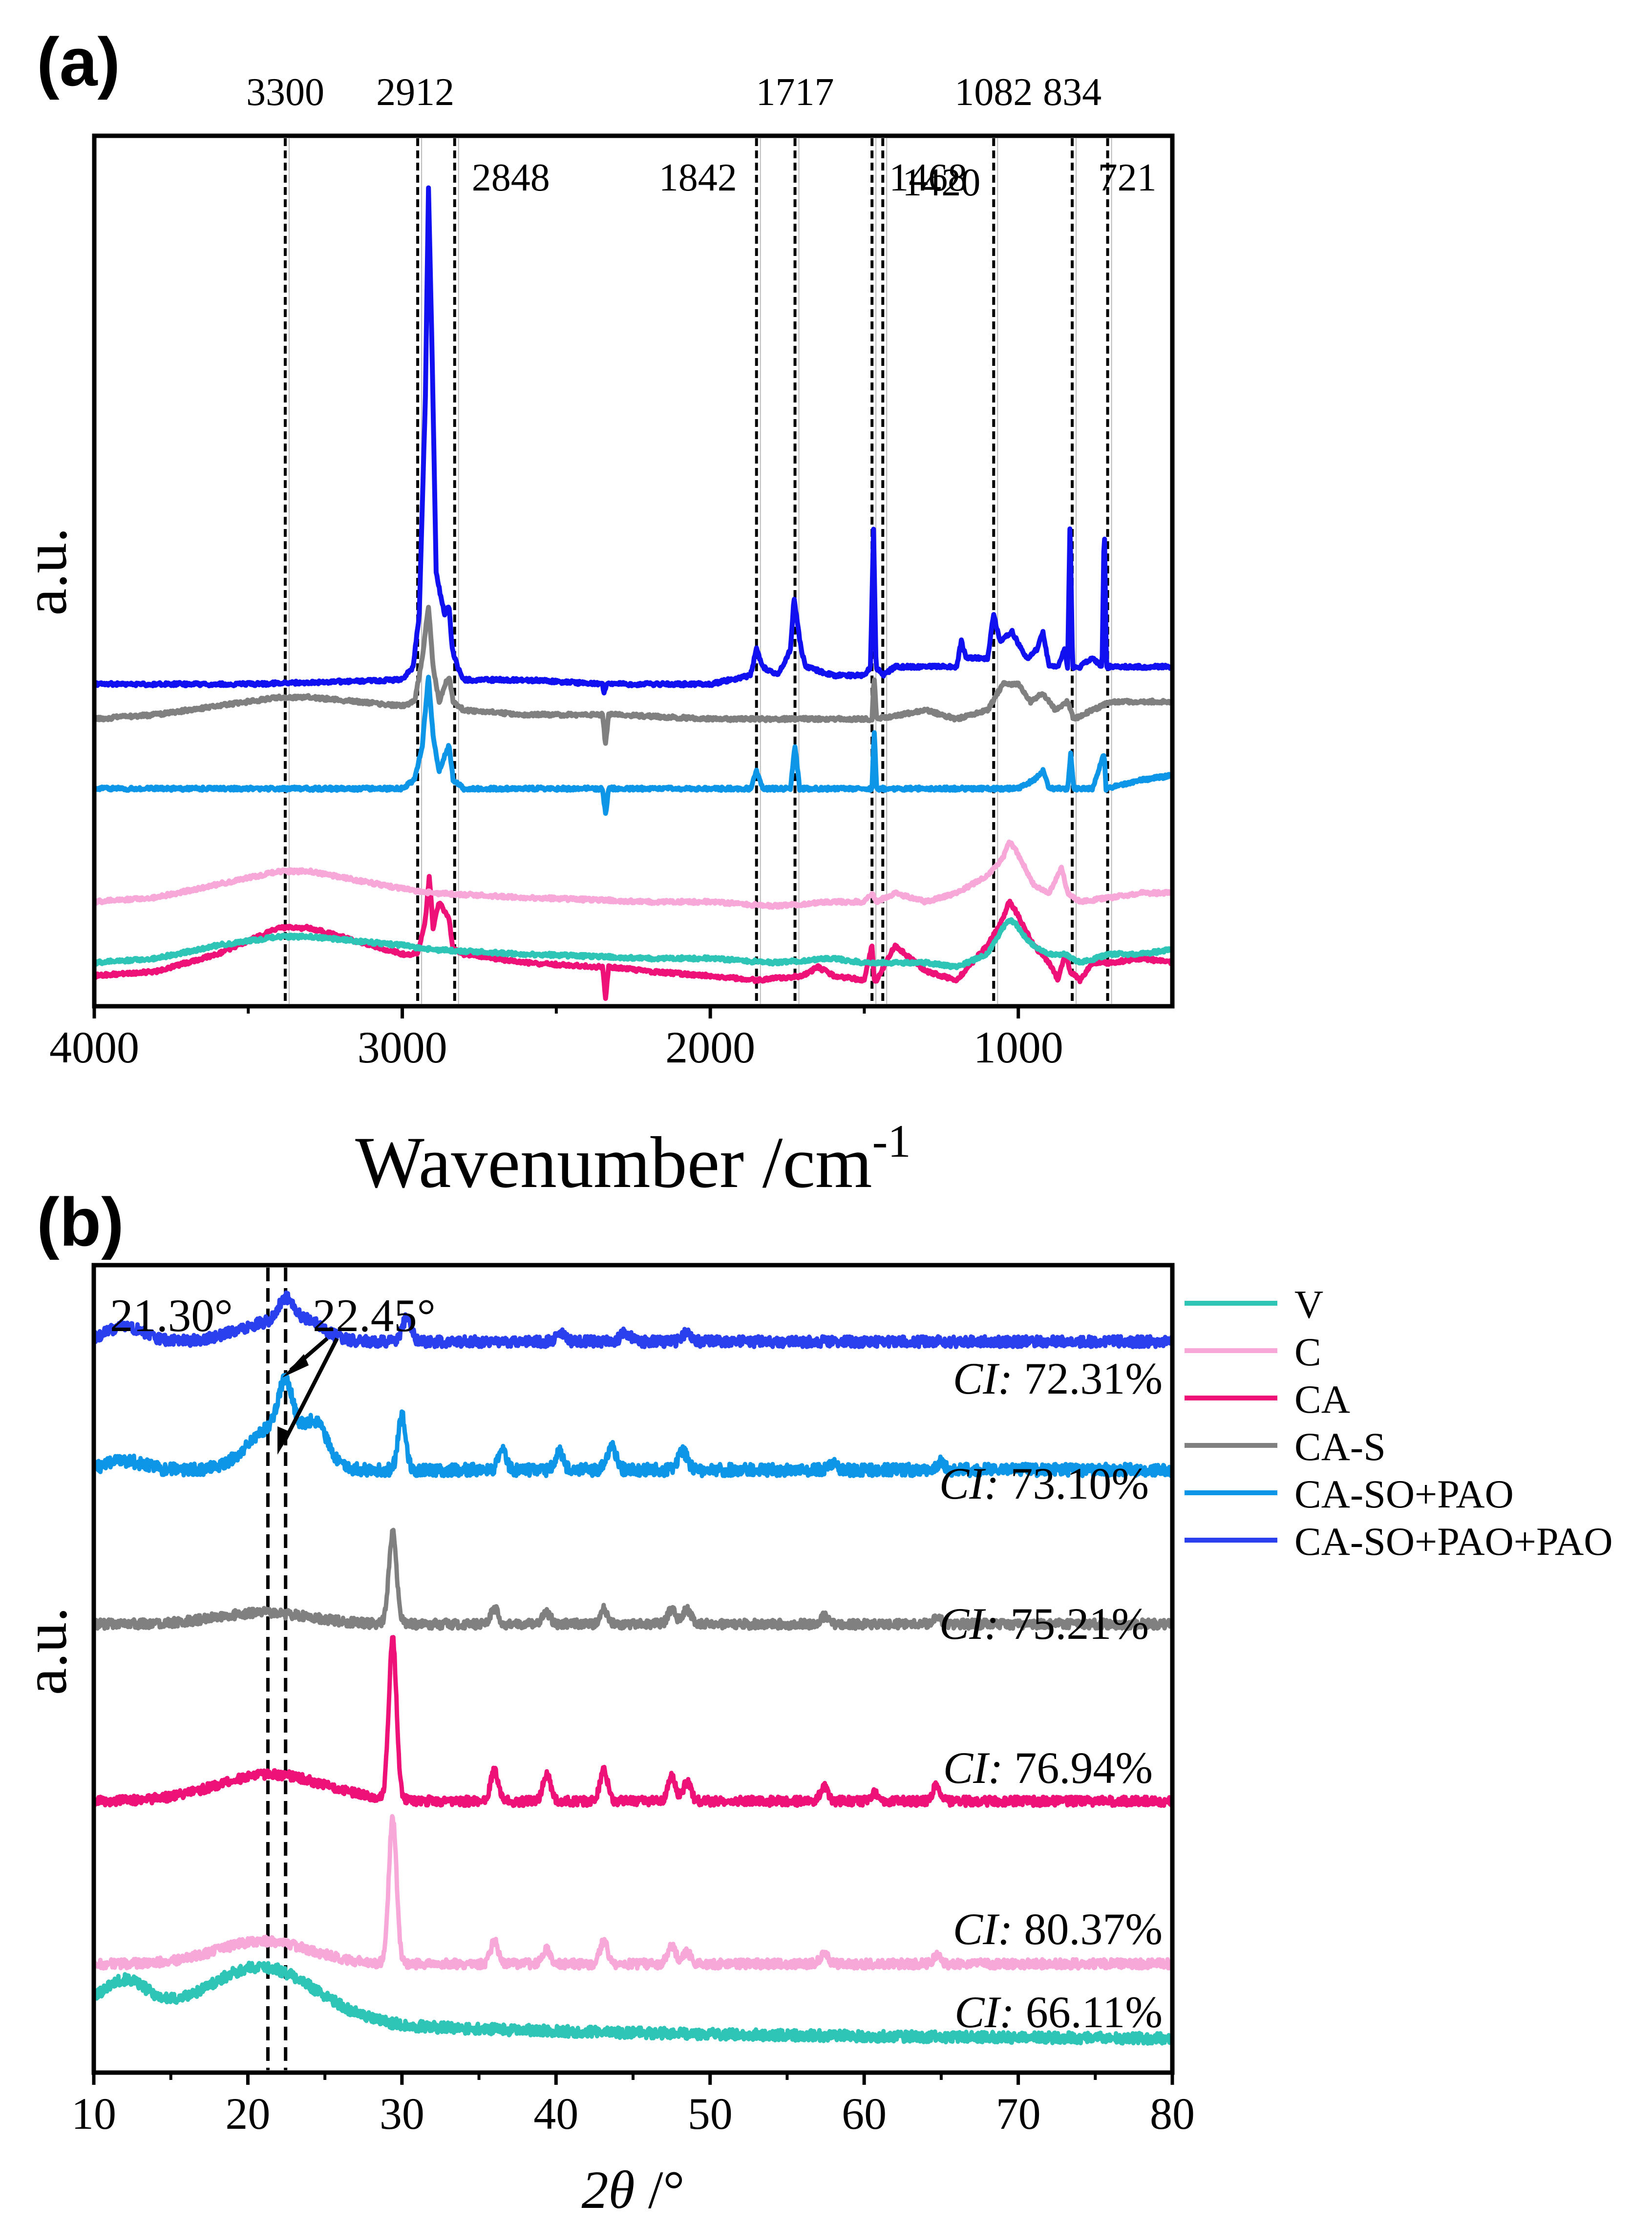  I want to click on ci-label-ca-so-pao-pao: CI: 72.31%, so click(1058, 1378).